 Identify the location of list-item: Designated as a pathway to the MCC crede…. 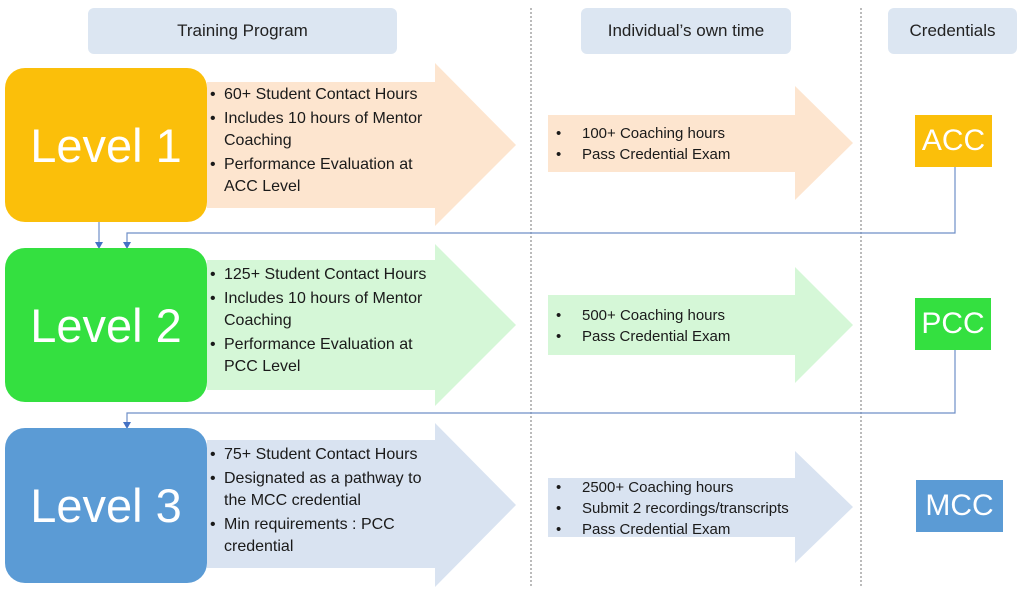
(328, 490).